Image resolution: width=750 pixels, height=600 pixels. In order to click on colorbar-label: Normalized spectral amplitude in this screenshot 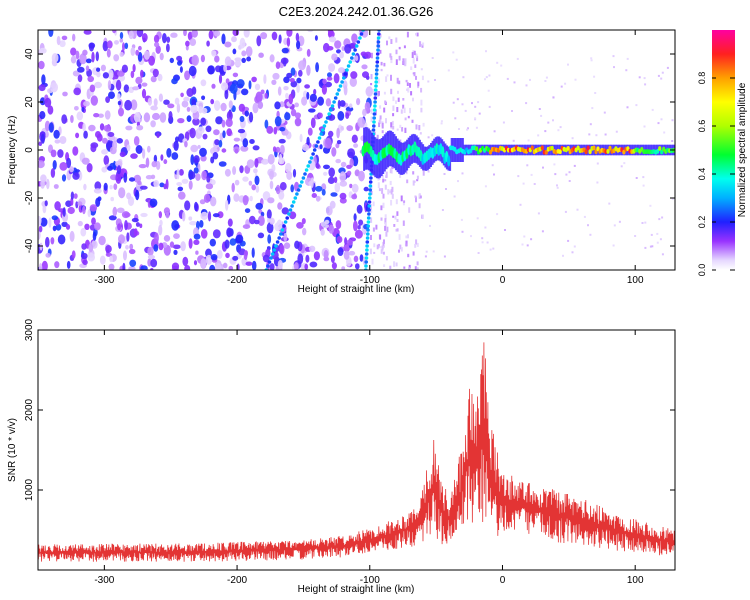, I will do `click(742, 149)`.